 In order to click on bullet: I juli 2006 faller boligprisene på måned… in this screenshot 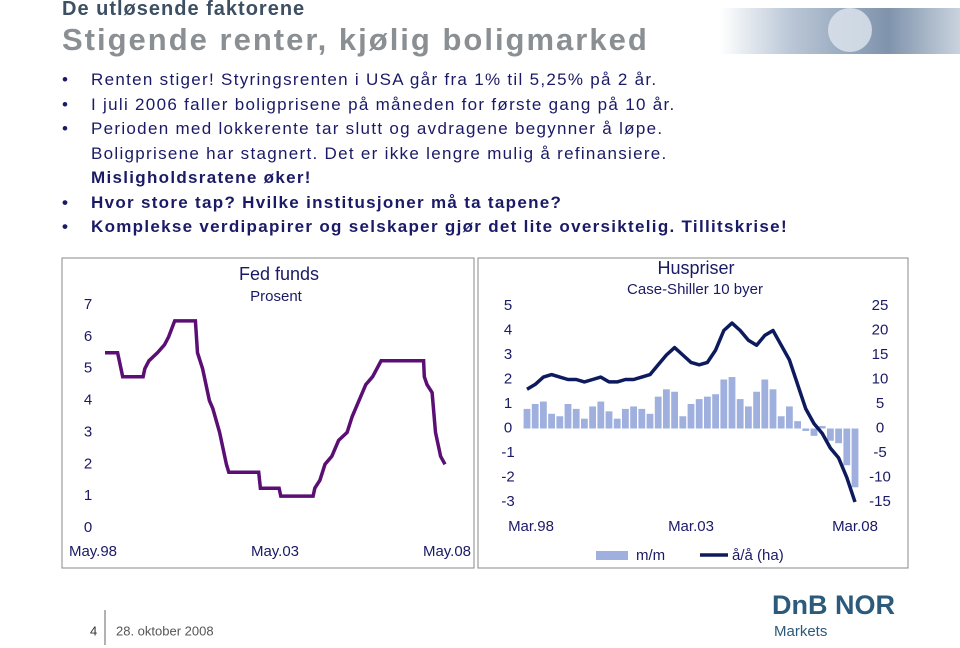, I will do `click(502, 107)`.